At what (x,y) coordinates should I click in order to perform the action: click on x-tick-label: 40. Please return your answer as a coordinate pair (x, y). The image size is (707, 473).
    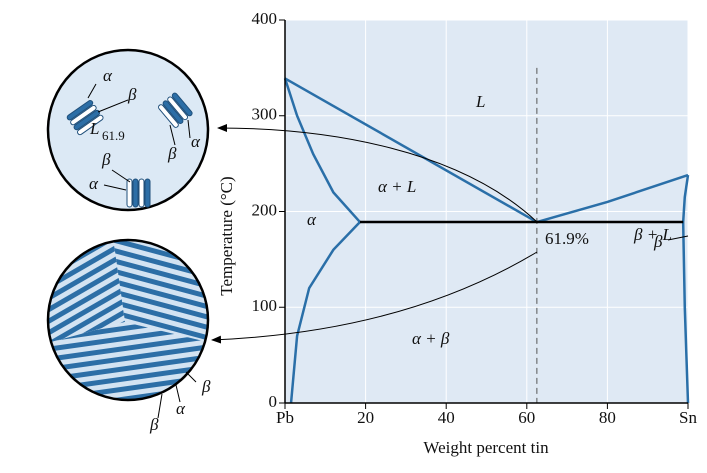
    Looking at the image, I should click on (446, 417).